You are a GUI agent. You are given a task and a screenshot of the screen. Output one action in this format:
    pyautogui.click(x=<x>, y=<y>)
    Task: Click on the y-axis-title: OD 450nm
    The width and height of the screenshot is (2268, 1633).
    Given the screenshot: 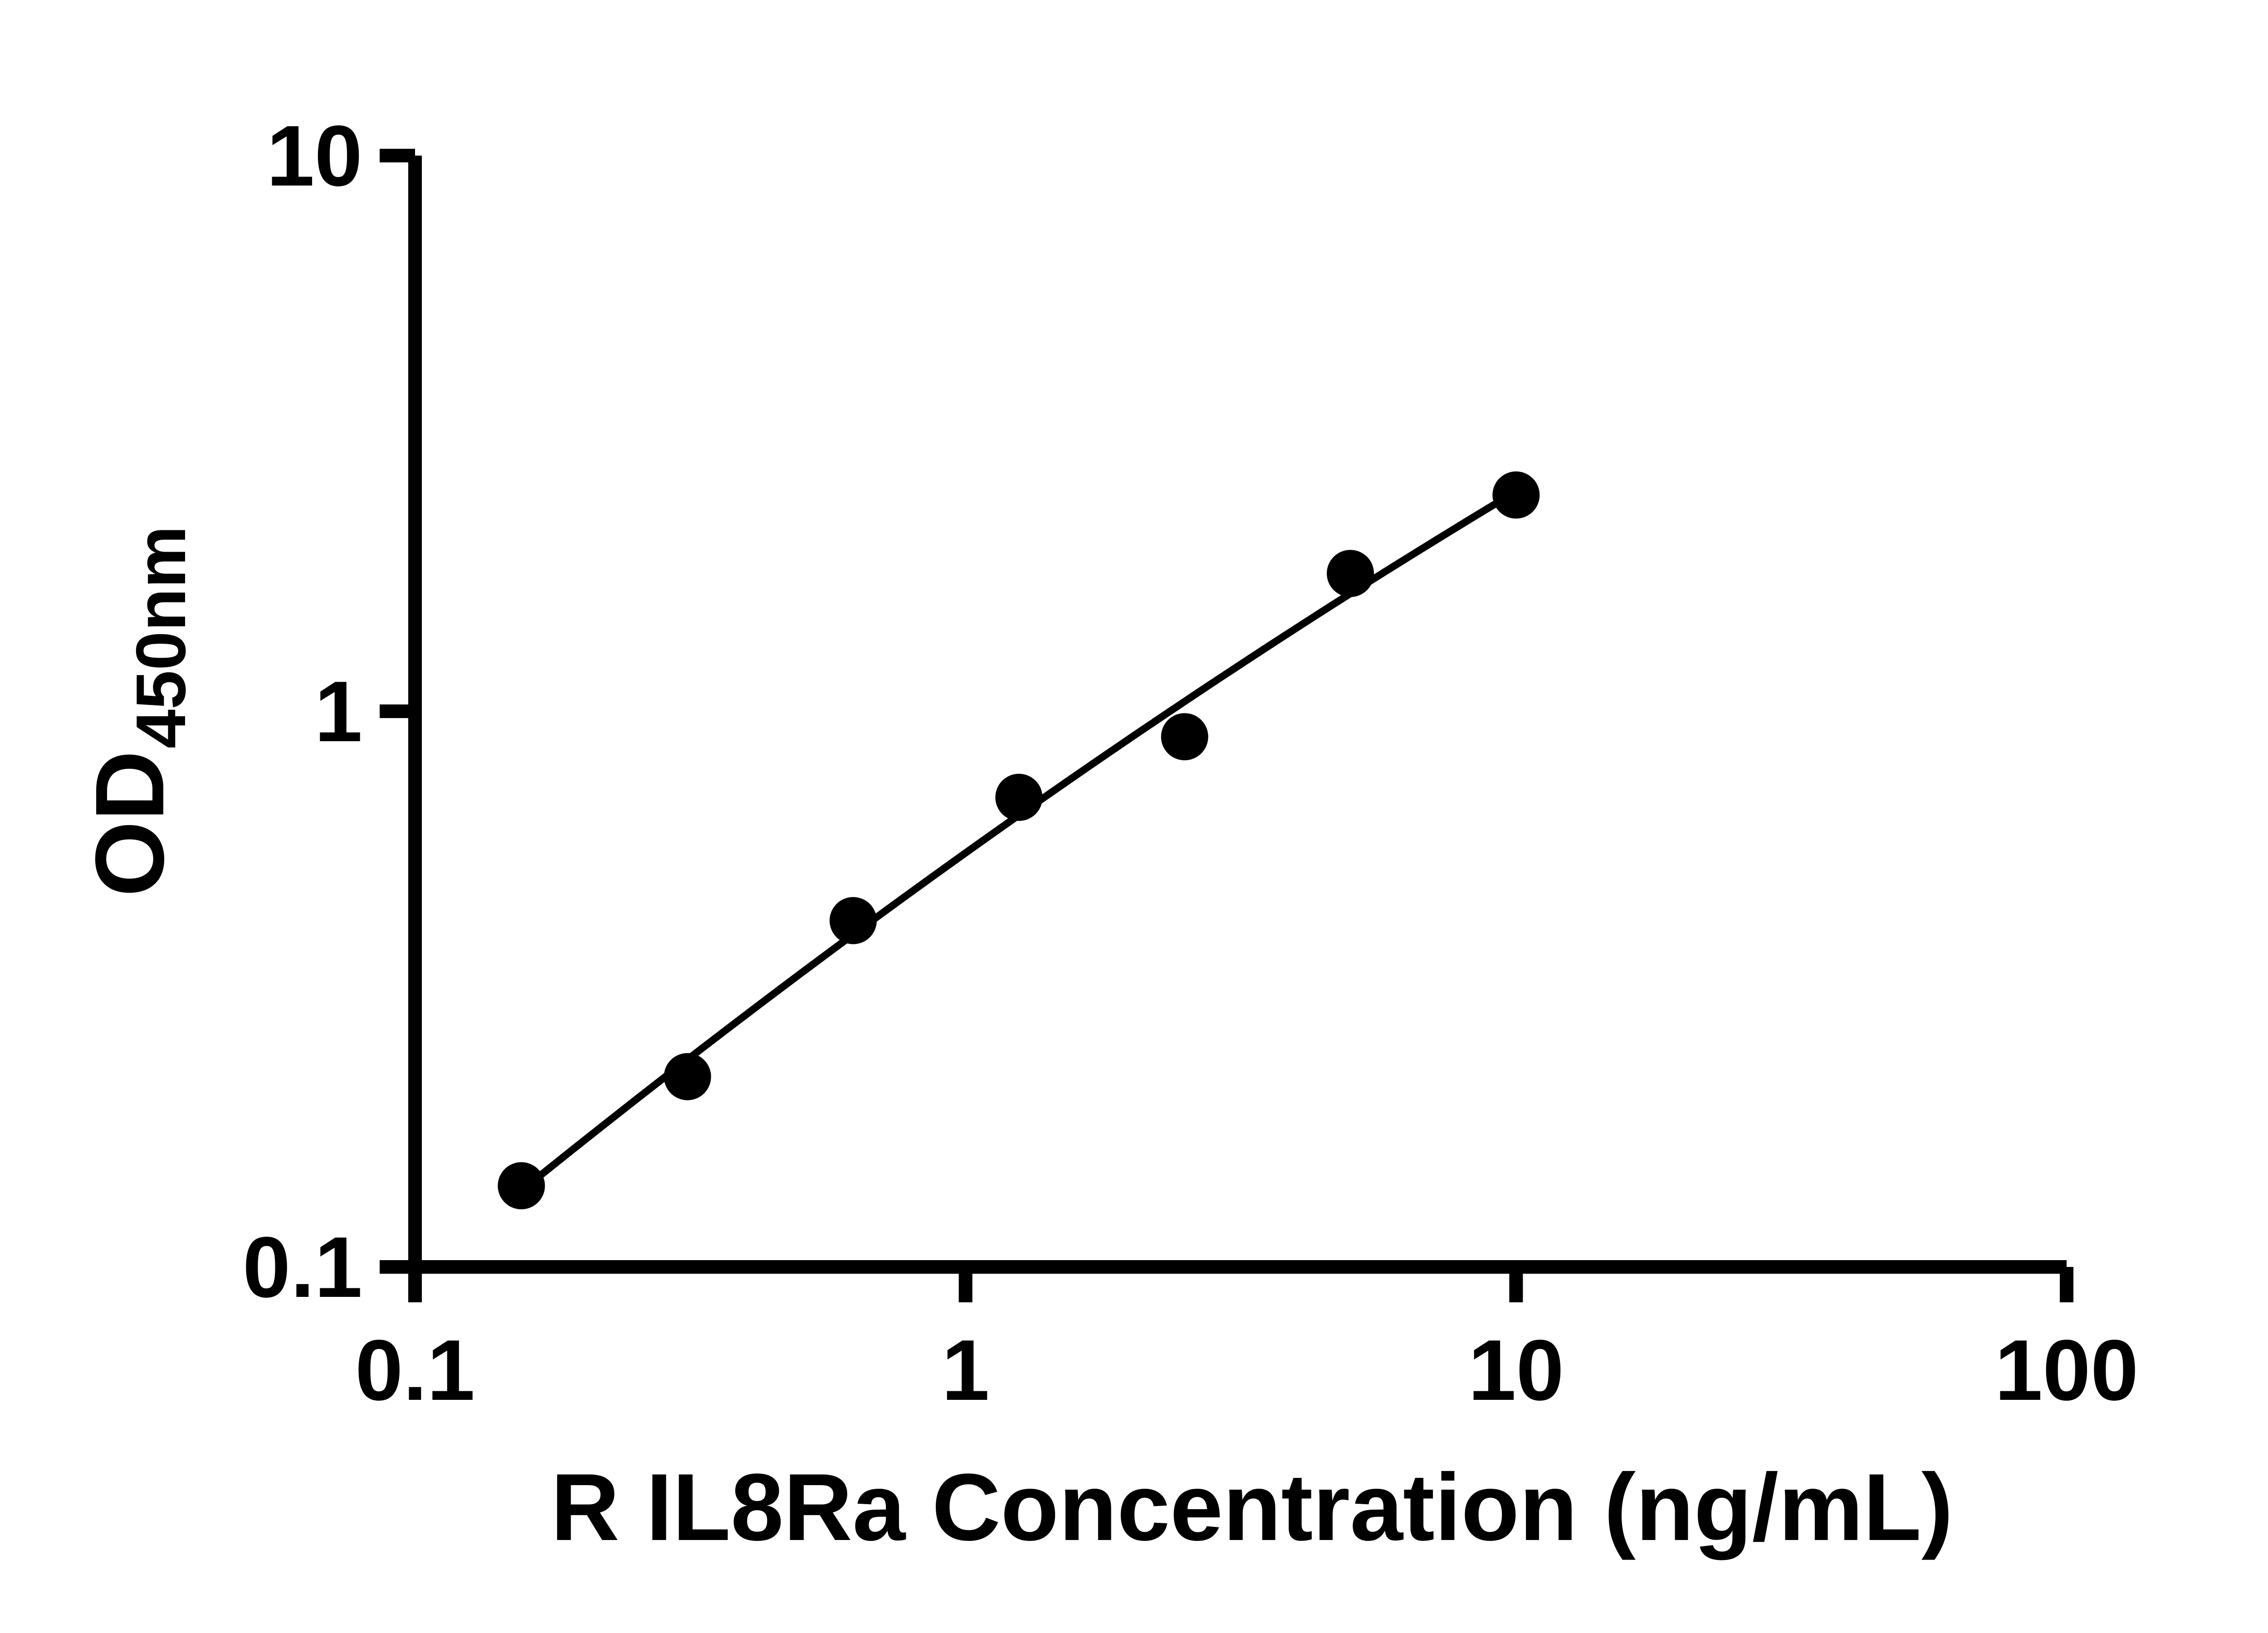 What is the action you would take?
    pyautogui.click(x=137, y=711)
    